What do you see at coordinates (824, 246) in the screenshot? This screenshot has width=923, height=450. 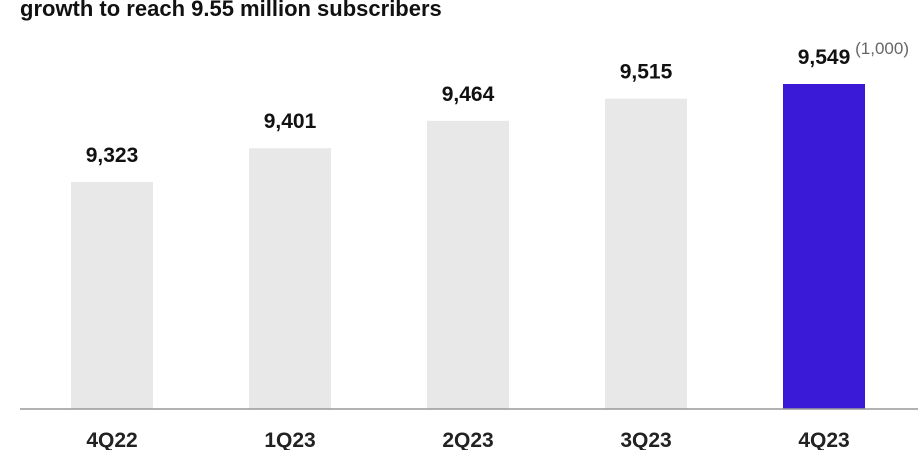 I see `bar-4q23` at bounding box center [824, 246].